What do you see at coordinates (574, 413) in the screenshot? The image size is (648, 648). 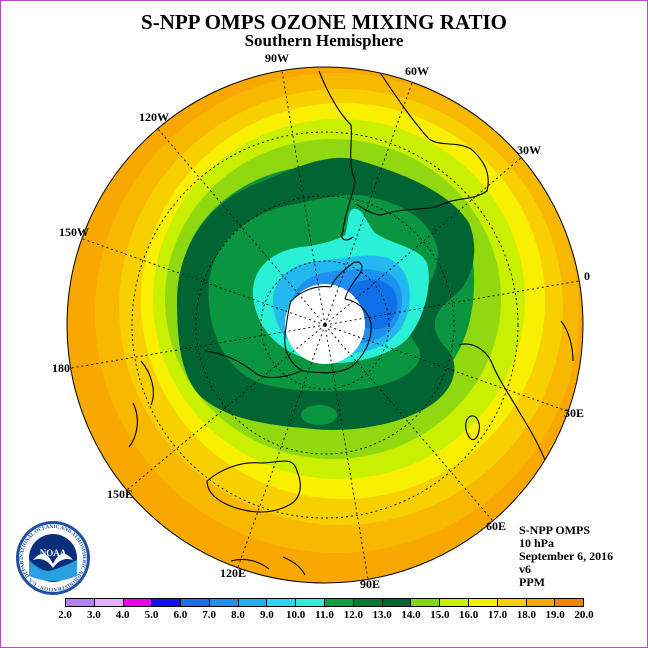 I see `lon-label-30e: 30E` at bounding box center [574, 413].